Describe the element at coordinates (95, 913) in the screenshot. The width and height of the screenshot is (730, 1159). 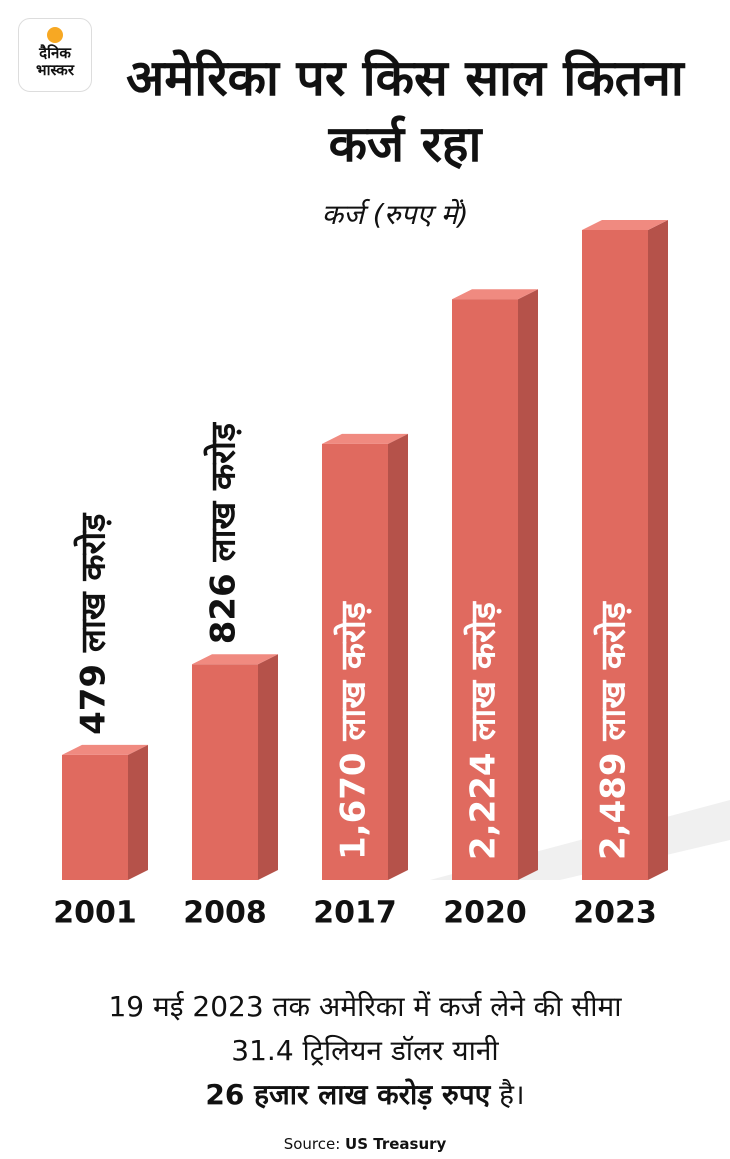
I see `x-tick-label: 2001` at that location.